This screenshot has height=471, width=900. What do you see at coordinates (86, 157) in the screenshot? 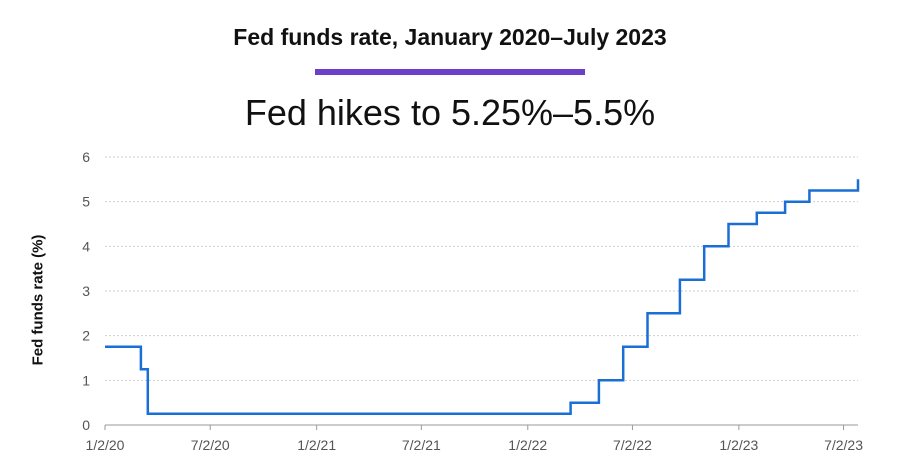
I see `y-tick-label: 6` at bounding box center [86, 157].